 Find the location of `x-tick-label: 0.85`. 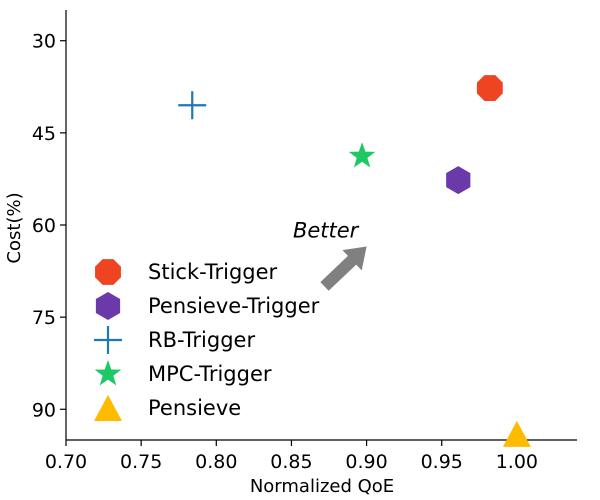

x-tick-label: 0.85 is located at coordinates (291, 462).